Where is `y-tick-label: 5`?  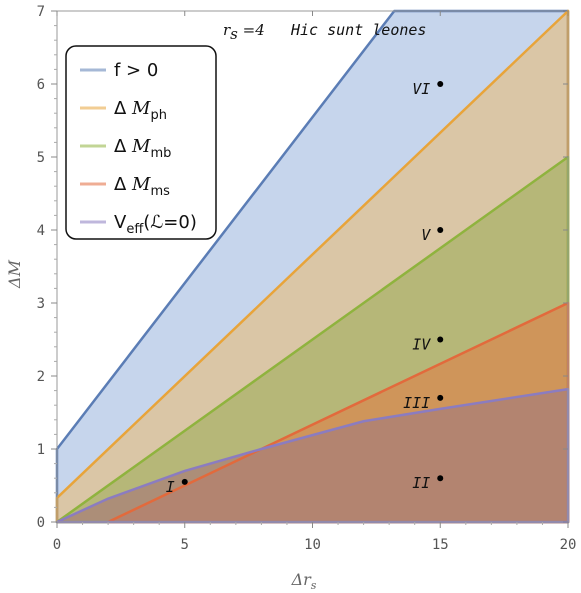 y-tick-label: 5 is located at coordinates (41, 158).